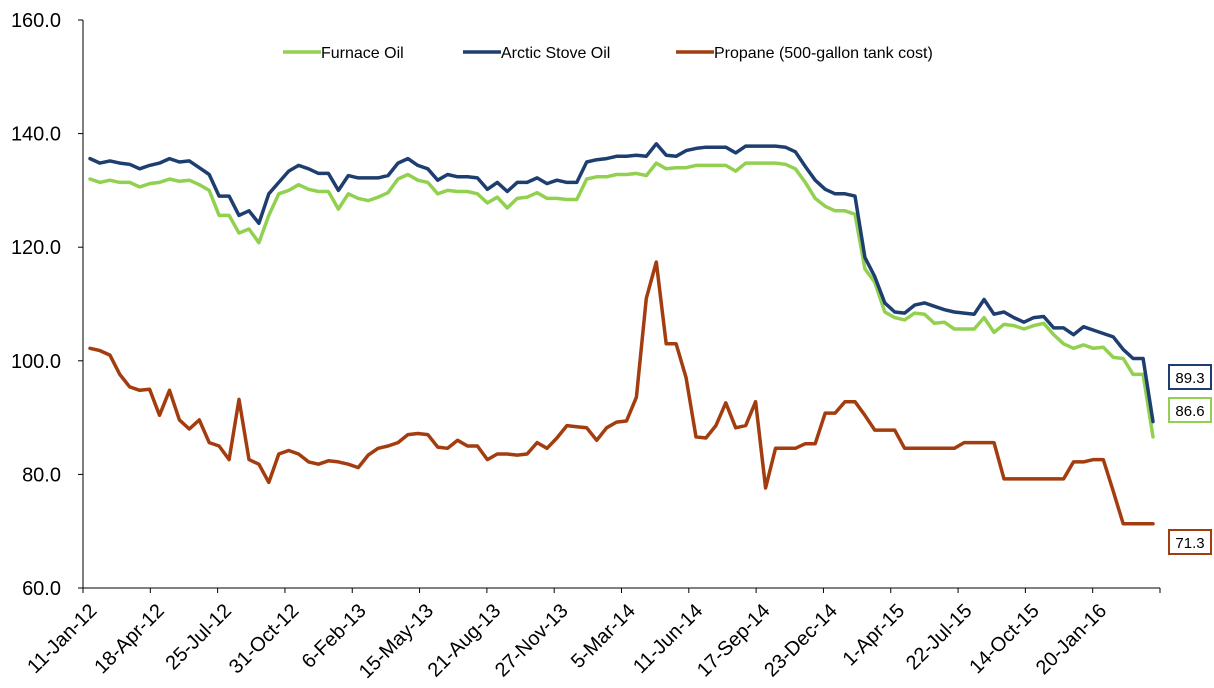 Image resolution: width=1214 pixels, height=688 pixels. I want to click on end-label-0: 86.6, so click(1190, 410).